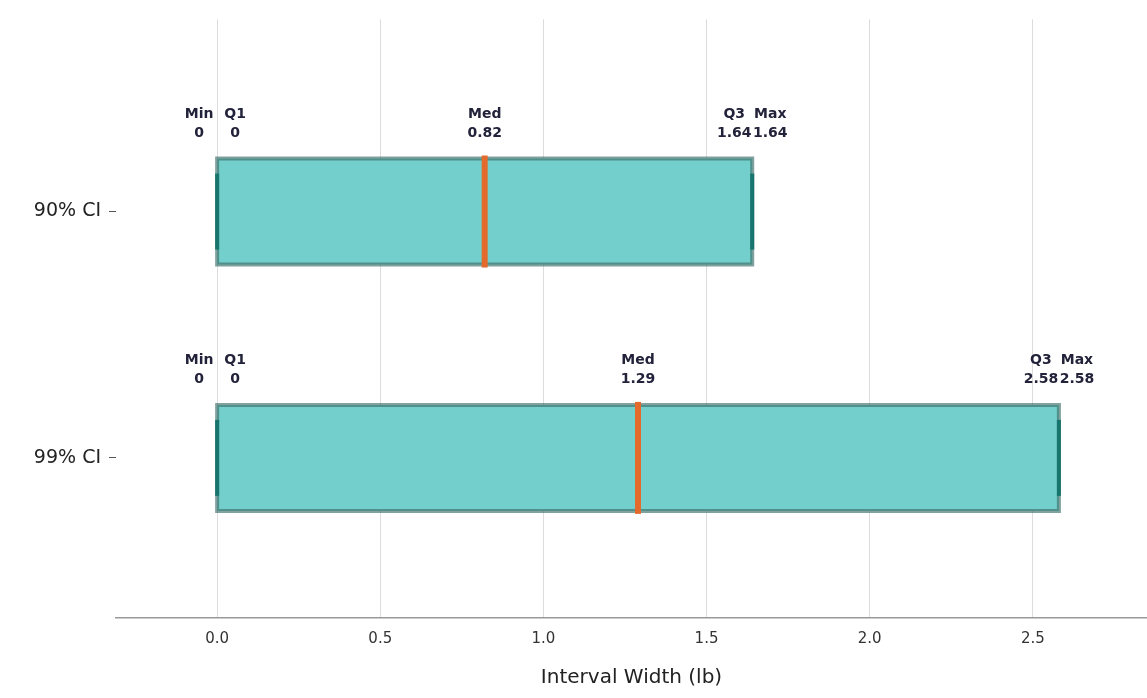 The height and width of the screenshot is (698, 1147). I want to click on annotation: Q3 1.64, so click(734, 122).